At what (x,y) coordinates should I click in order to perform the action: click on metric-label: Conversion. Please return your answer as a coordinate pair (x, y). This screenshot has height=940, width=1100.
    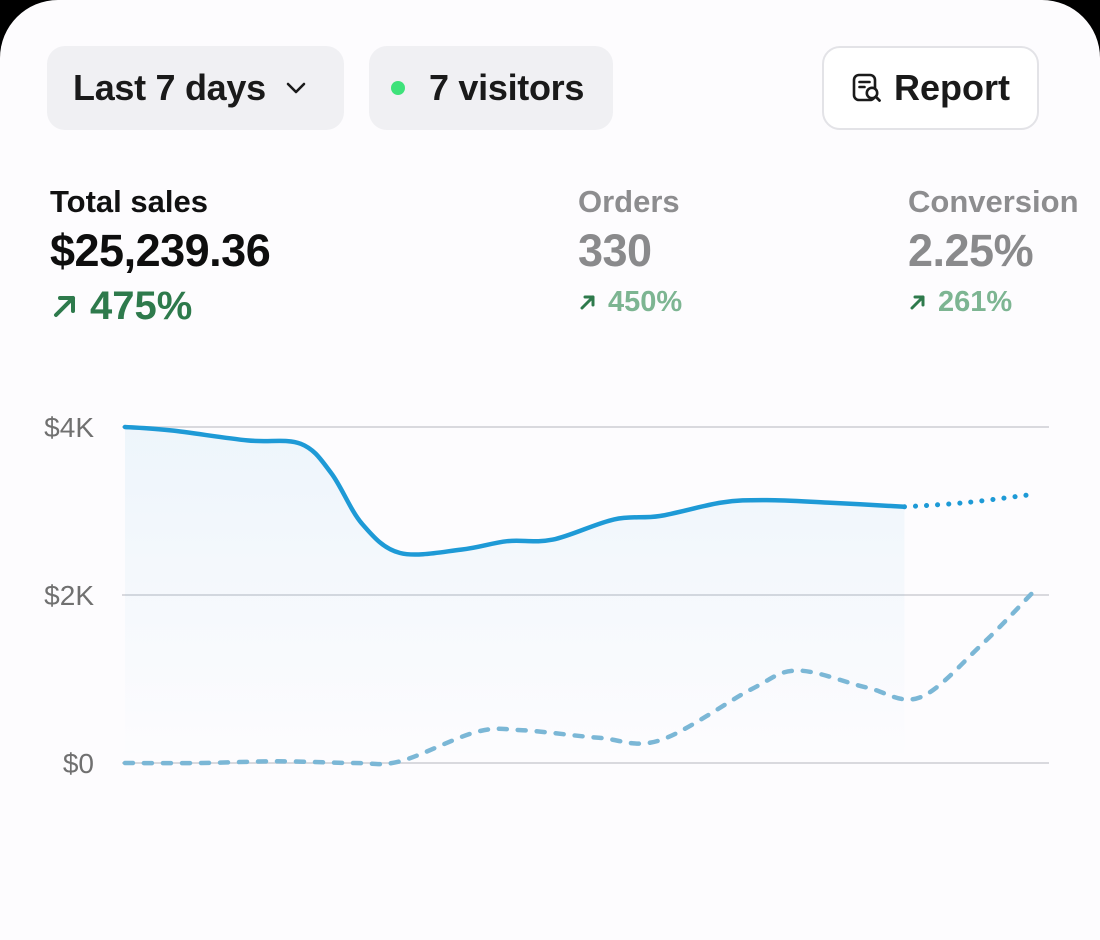
    Looking at the image, I should click on (993, 201).